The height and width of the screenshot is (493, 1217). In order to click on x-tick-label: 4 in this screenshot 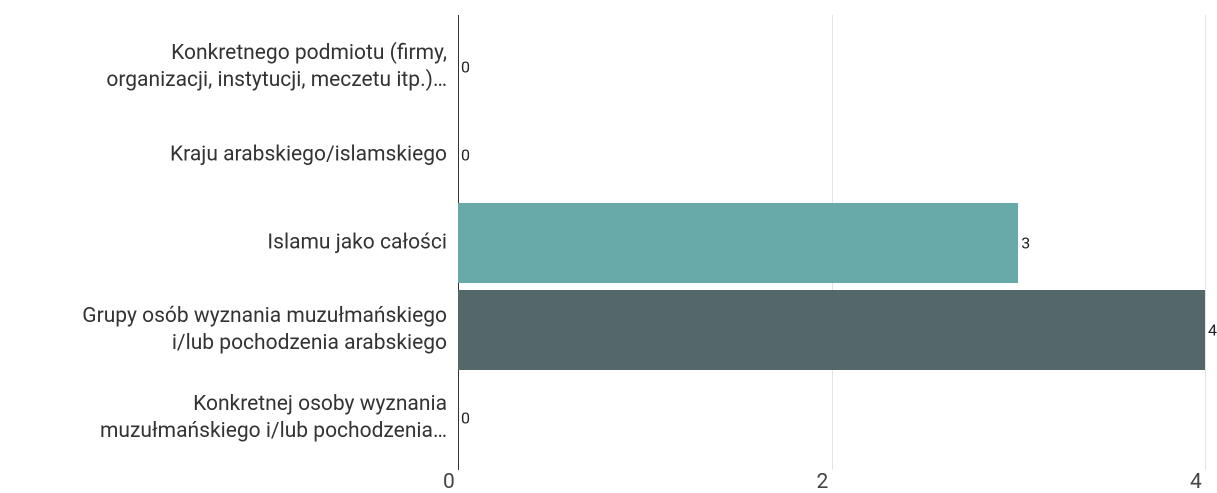, I will do `click(1196, 481)`.